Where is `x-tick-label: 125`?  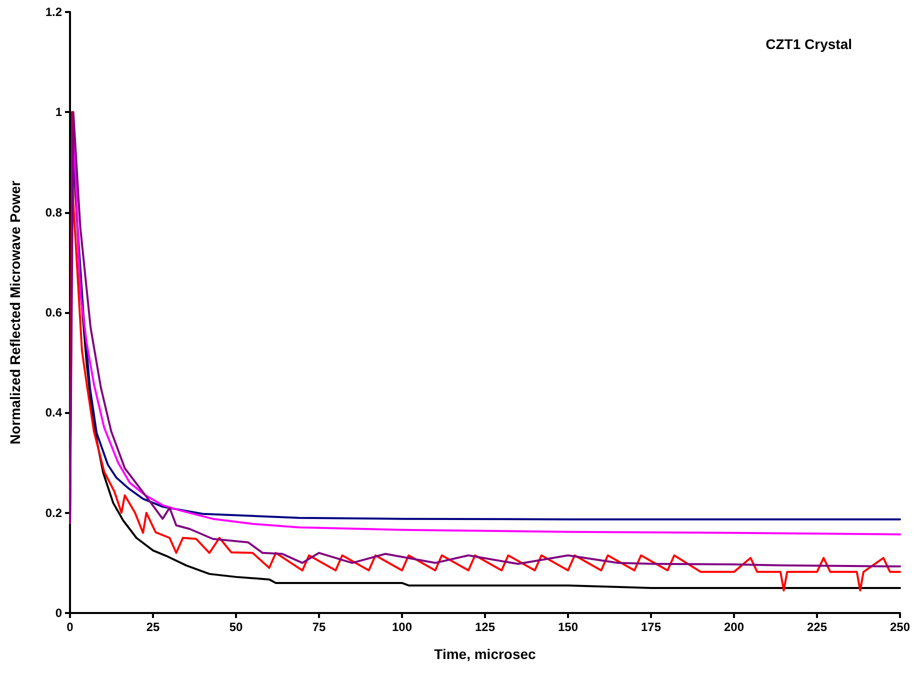
x-tick-label: 125 is located at coordinates (485, 627).